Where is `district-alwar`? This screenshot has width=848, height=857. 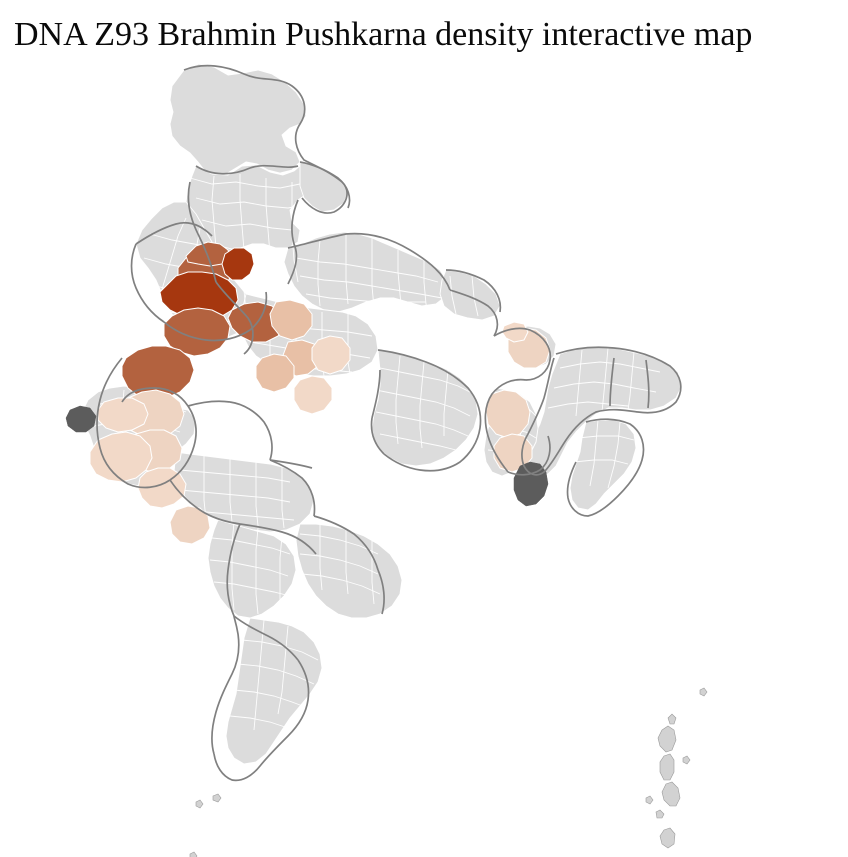 district-alwar is located at coordinates (291, 320).